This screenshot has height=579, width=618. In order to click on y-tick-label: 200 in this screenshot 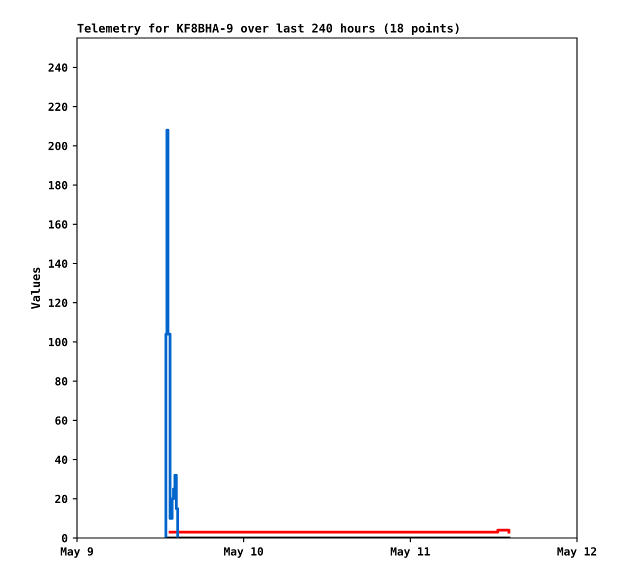, I will do `click(58, 146)`.